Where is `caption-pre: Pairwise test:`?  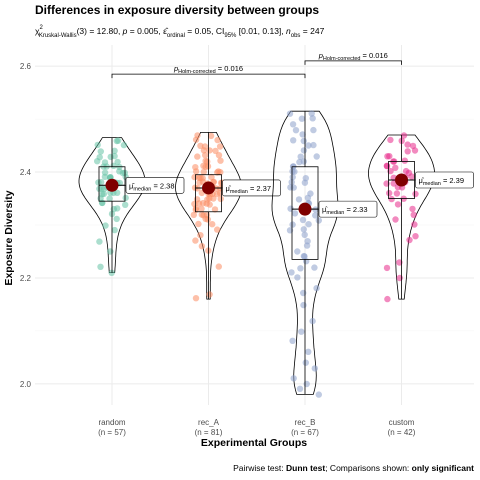 caption-pre: Pairwise test: is located at coordinates (259, 468).